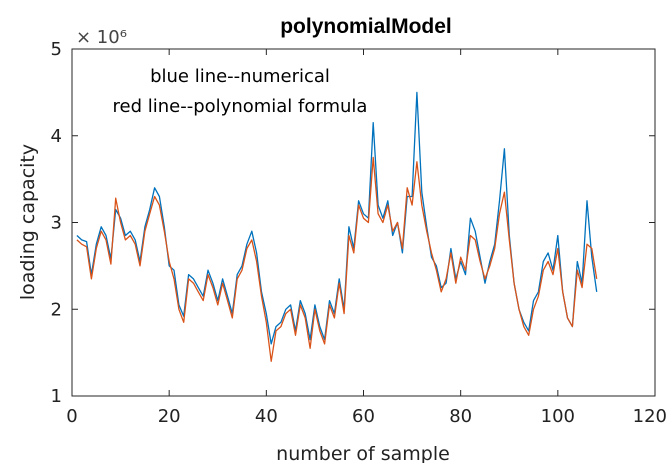 This screenshot has height=463, width=669. What do you see at coordinates (101, 37) in the screenshot?
I see `y-exponent-label: × 10⁶` at bounding box center [101, 37].